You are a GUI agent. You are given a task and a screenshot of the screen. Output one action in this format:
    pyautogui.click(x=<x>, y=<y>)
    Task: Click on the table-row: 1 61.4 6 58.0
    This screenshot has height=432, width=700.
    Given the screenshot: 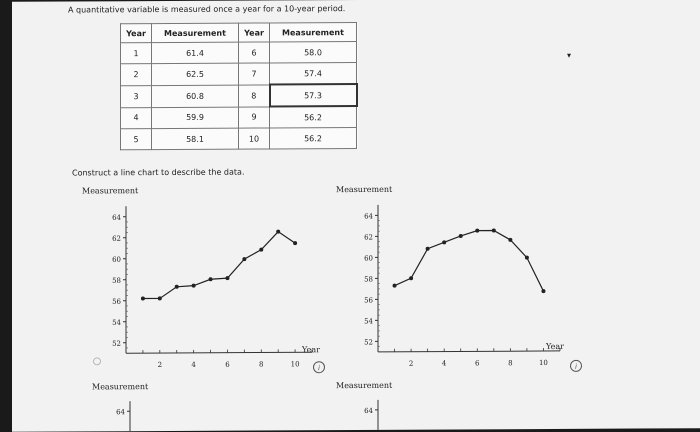 What is the action you would take?
    pyautogui.click(x=239, y=53)
    